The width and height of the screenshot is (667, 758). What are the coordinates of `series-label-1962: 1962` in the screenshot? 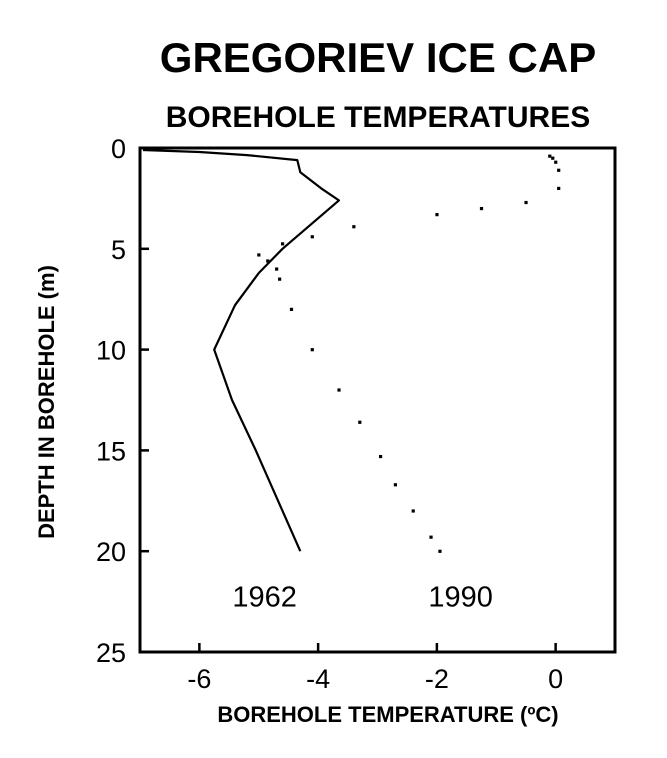 It's located at (264, 598).